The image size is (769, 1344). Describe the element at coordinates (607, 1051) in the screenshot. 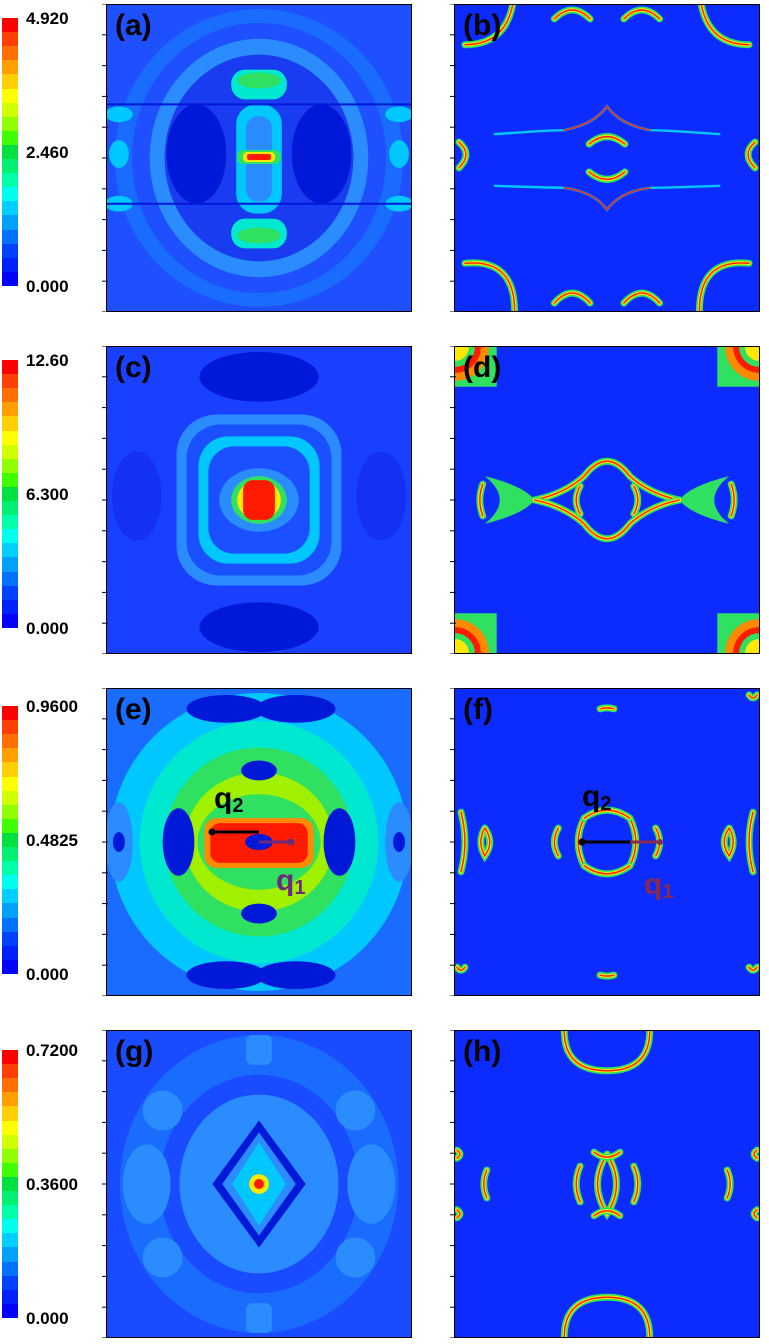

I see `top-arc` at that location.